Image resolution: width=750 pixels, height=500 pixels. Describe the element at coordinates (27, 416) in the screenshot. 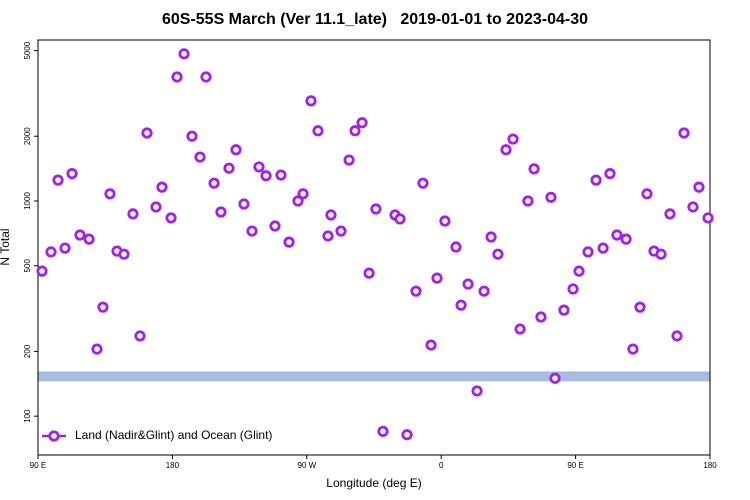

I see `y-tick-label: 100` at that location.